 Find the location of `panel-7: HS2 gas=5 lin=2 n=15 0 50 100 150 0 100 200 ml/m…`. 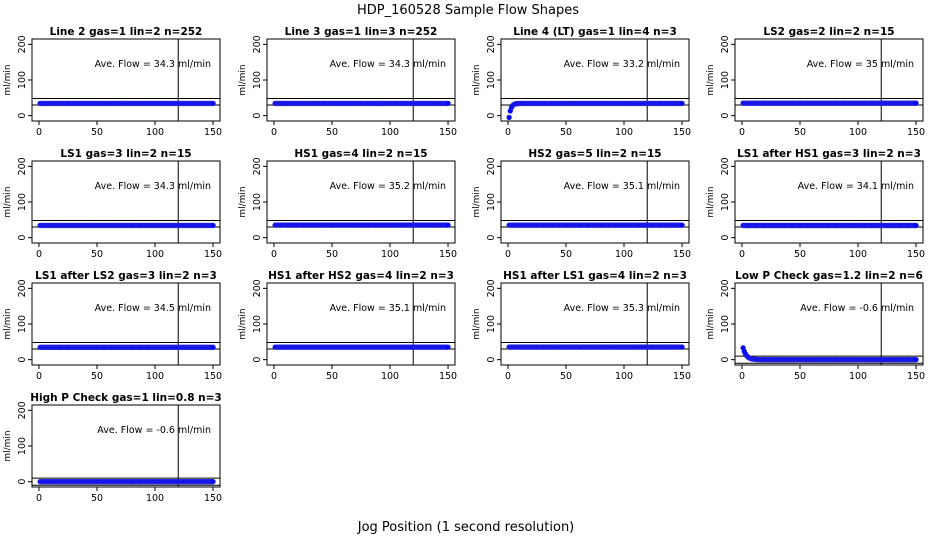

panel-7: HS2 gas=5 lin=2 n=15 0 50 100 150 0 100 200 ml/m… is located at coordinates (581, 204).